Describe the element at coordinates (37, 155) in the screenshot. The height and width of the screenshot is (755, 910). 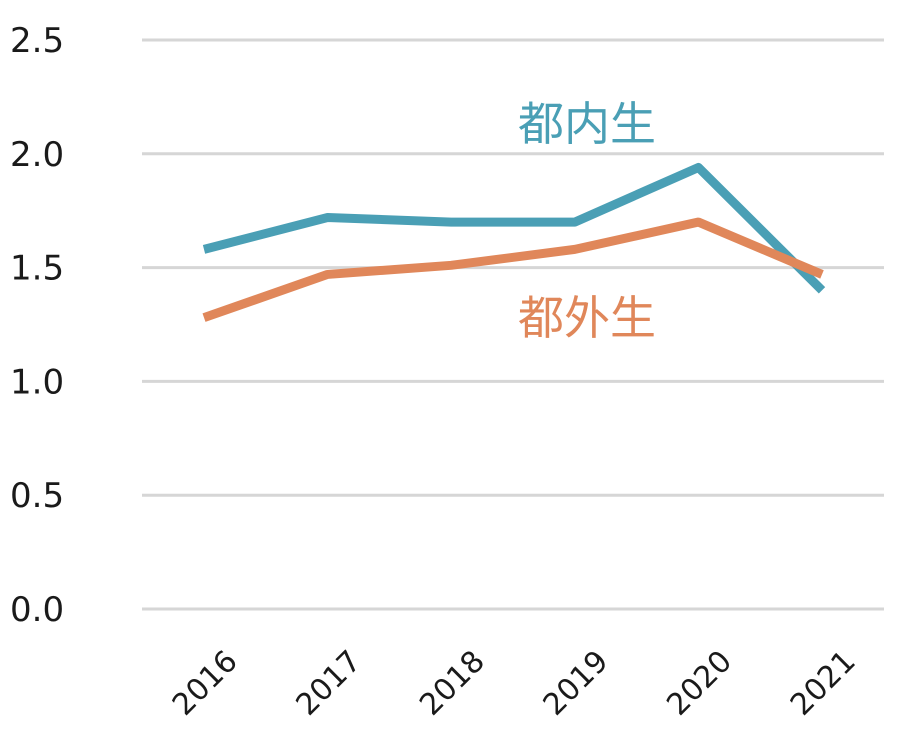
I see `y-tick-label: 2.0` at that location.